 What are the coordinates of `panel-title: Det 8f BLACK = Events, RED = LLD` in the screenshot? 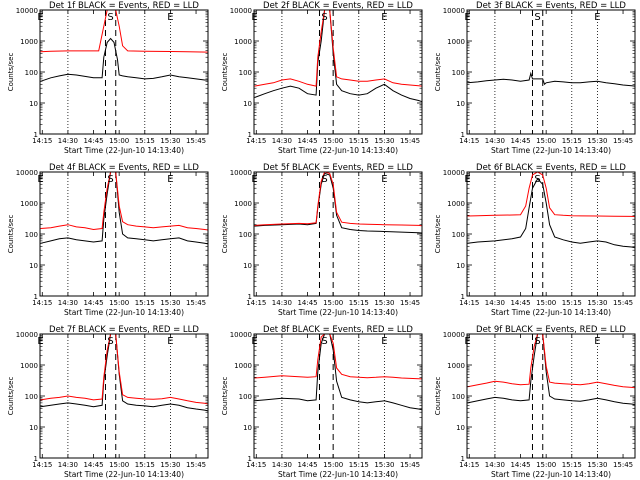 It's located at (338, 330).